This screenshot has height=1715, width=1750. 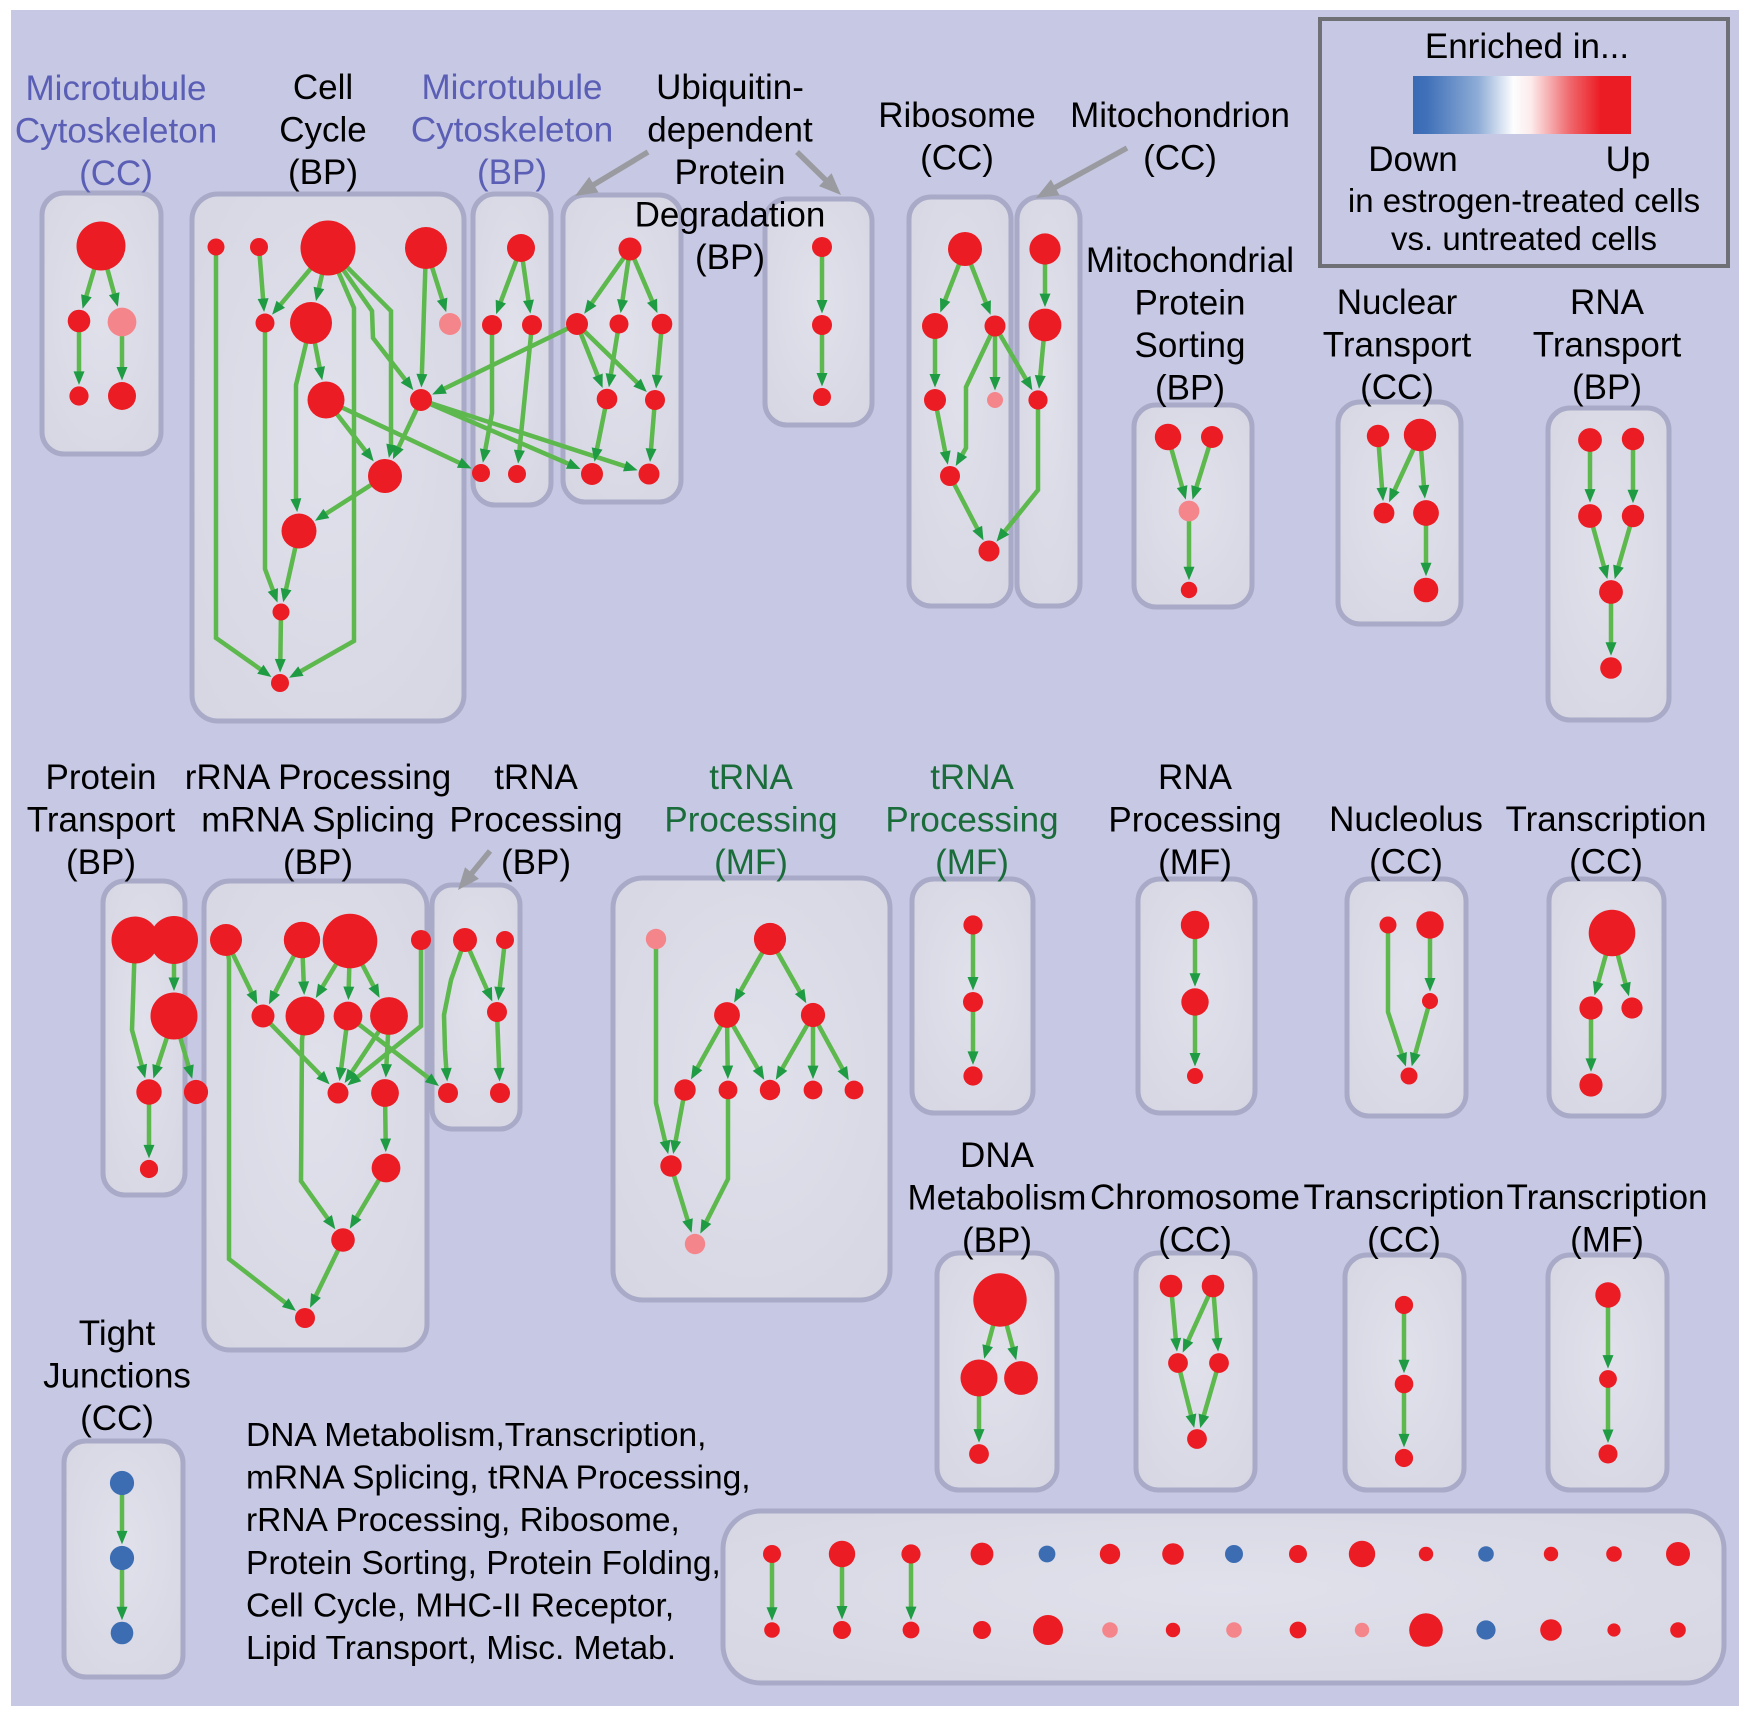 I want to click on svg-text:Protein Sorting, Protein Foldi: Protein Sorting, Protein Folding,, so click(x=483, y=1563).